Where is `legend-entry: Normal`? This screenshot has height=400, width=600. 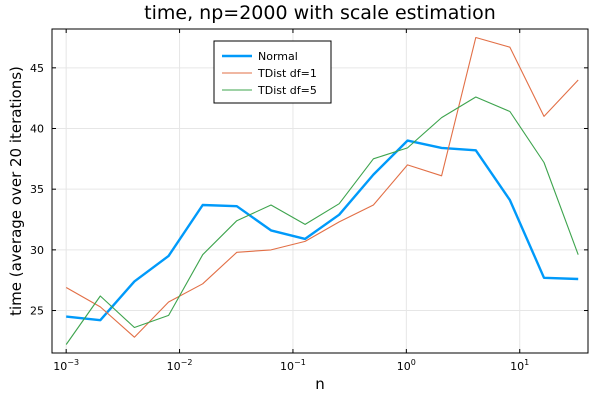 legend-entry: Normal is located at coordinates (278, 56).